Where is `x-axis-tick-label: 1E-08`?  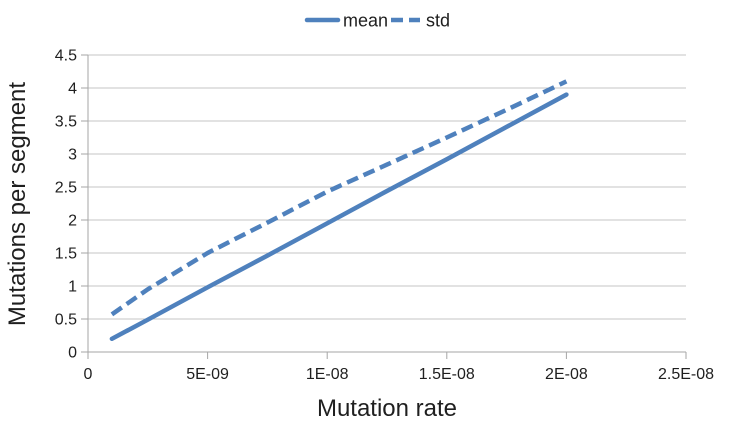 x-axis-tick-label: 1E-08 is located at coordinates (327, 374).